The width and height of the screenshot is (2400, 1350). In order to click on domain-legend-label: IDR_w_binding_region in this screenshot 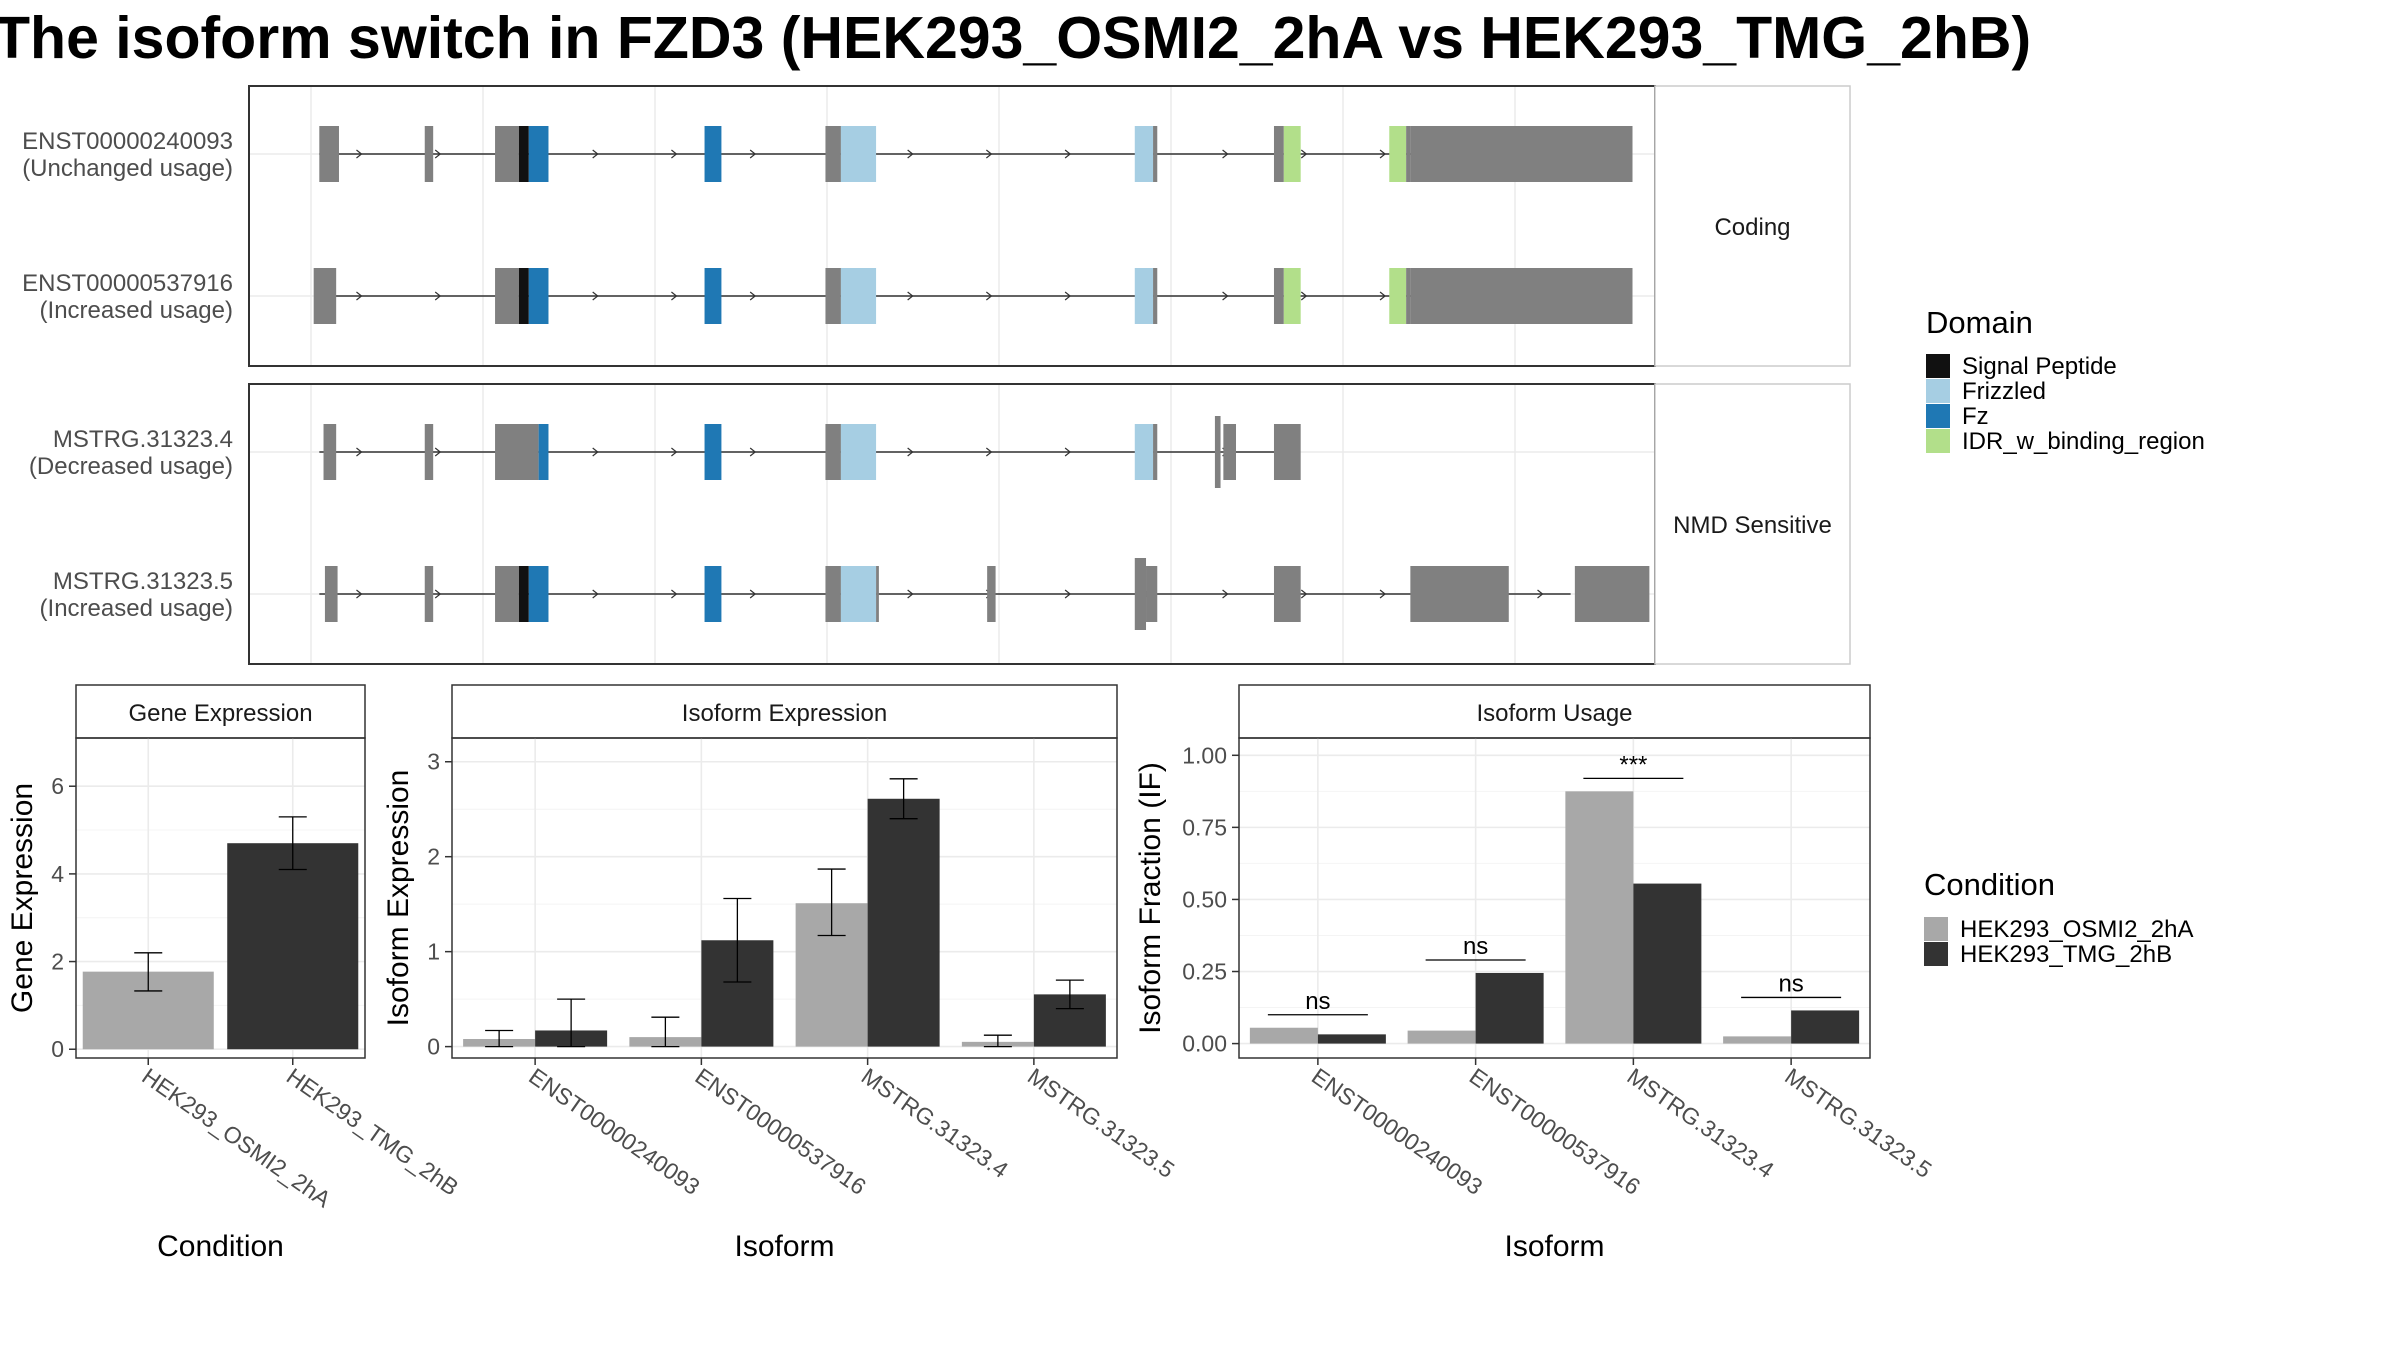, I will do `click(2083, 441)`.